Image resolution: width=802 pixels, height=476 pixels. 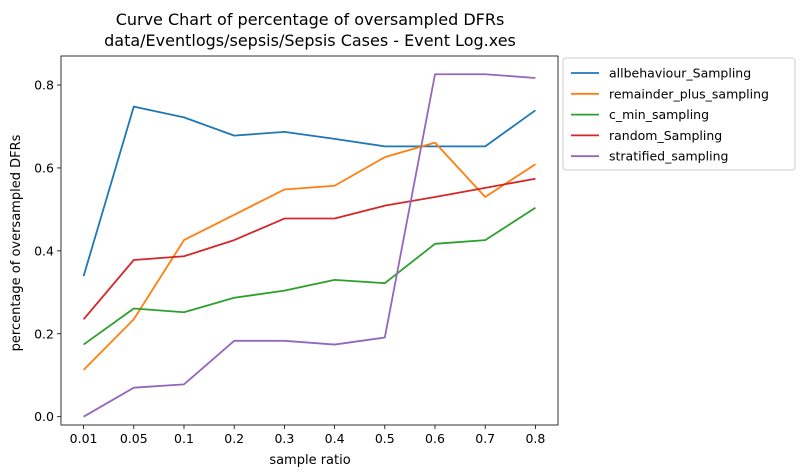 What do you see at coordinates (689, 93) in the screenshot?
I see `legend-label: remainder_plus_sampling` at bounding box center [689, 93].